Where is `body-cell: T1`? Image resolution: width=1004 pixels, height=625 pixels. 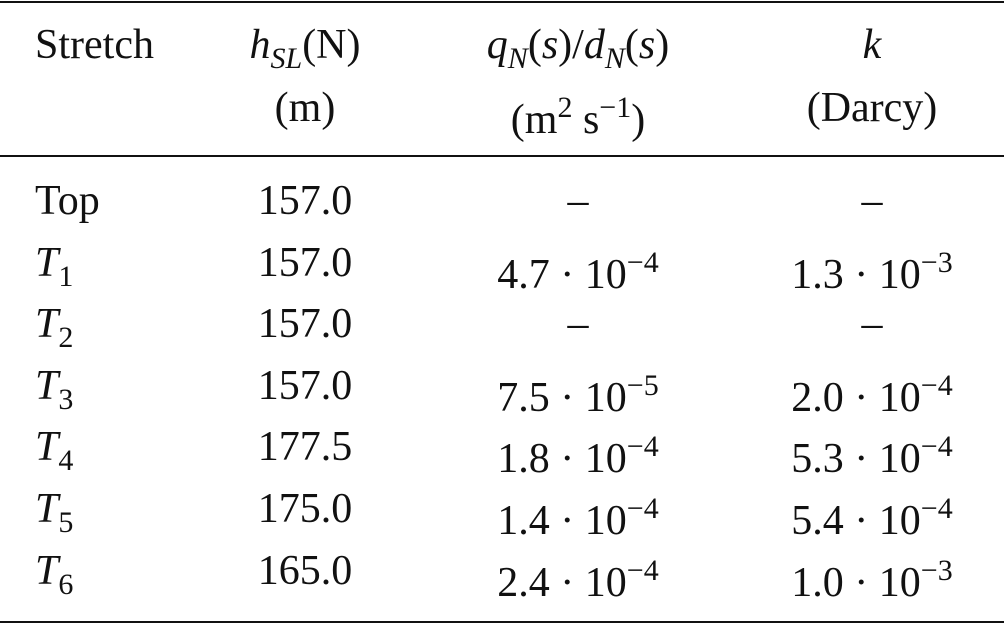 body-cell: T1 is located at coordinates (54, 265).